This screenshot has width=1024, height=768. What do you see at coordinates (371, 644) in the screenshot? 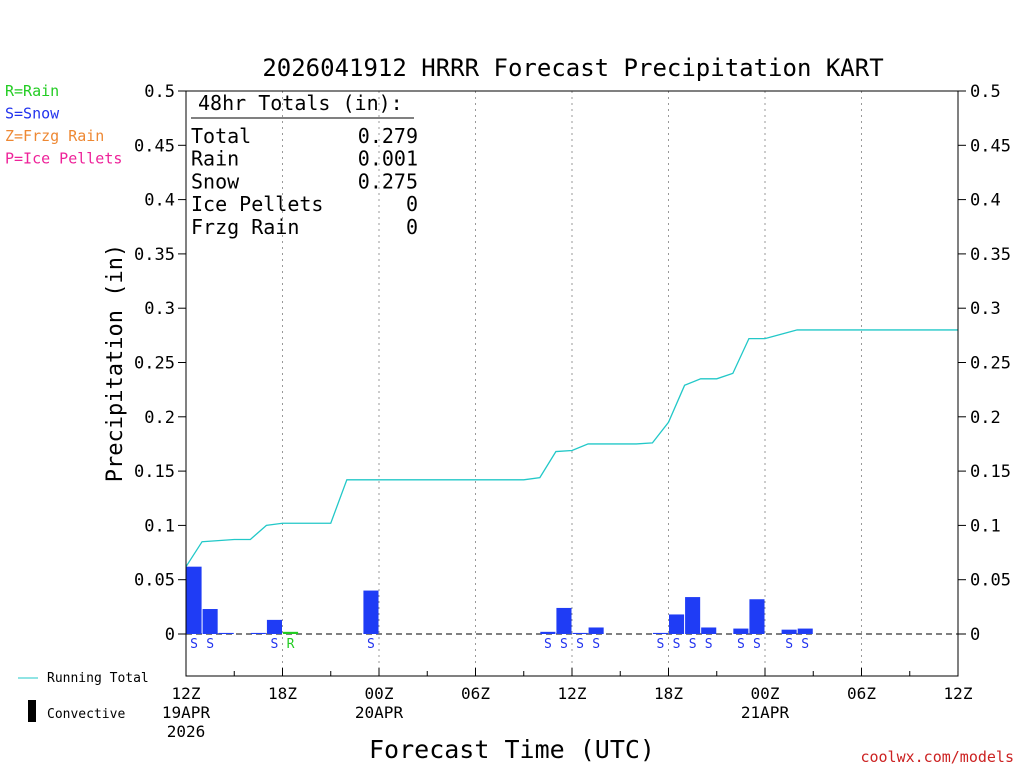
I see `type-label-12: S` at bounding box center [371, 644].